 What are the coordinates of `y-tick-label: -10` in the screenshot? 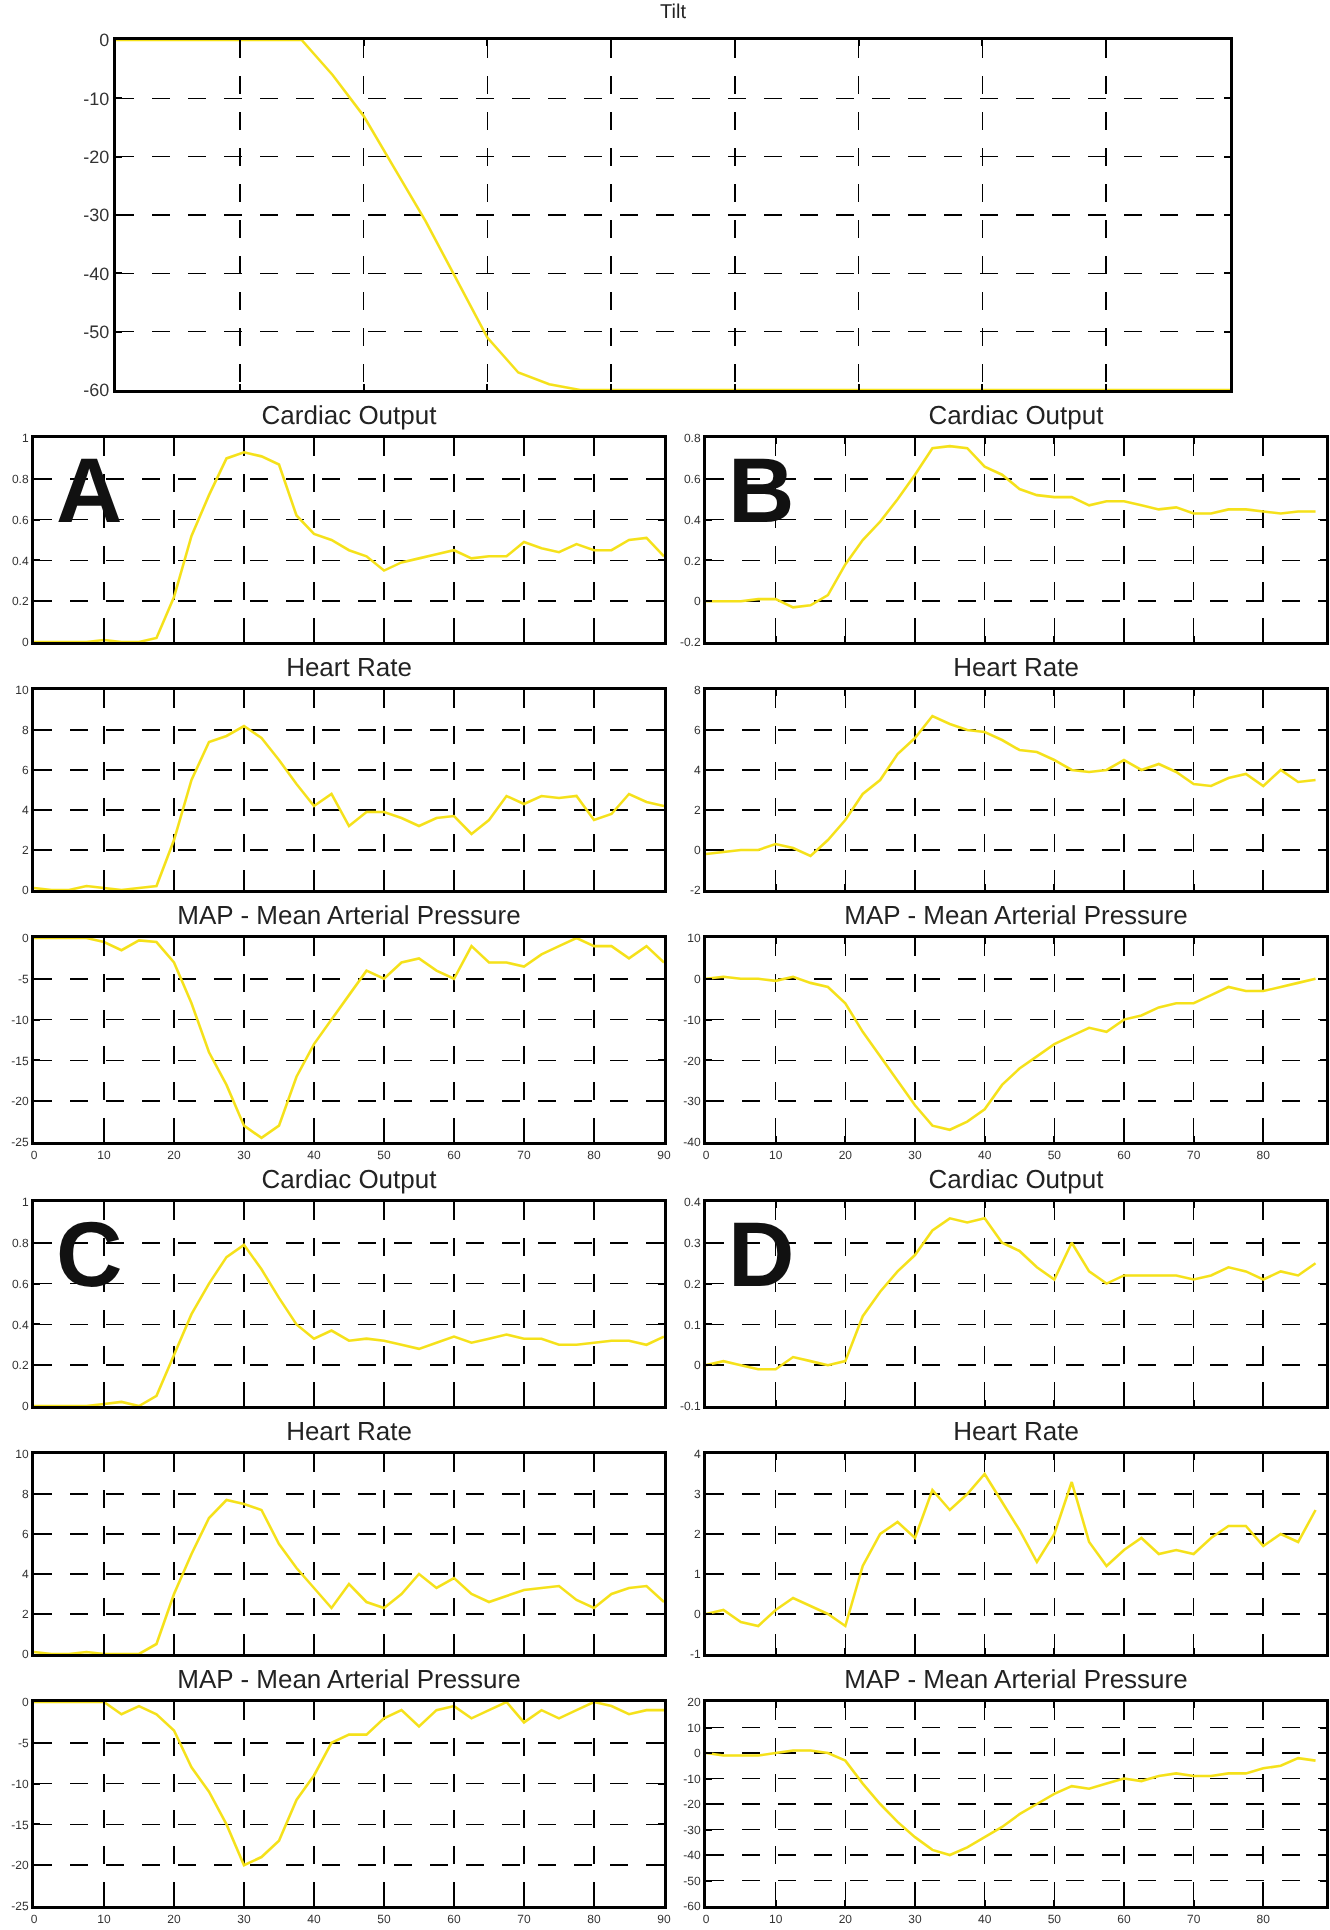 It's located at (96, 98).